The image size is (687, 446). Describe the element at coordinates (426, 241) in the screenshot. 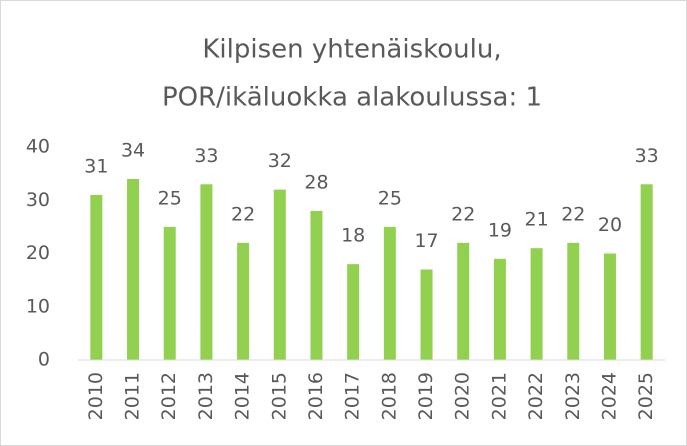

I see `data-label: 17` at that location.